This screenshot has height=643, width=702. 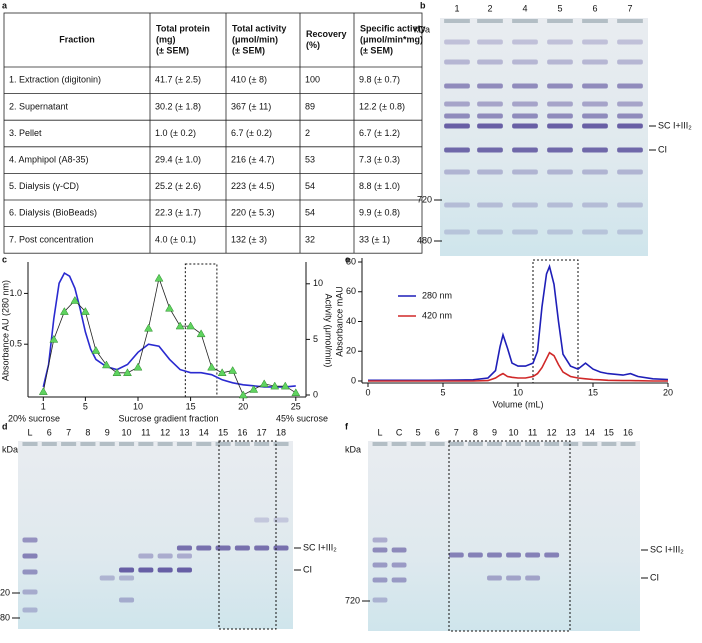 What do you see at coordinates (347, 426) in the screenshot?
I see `panel-letter: f` at bounding box center [347, 426].